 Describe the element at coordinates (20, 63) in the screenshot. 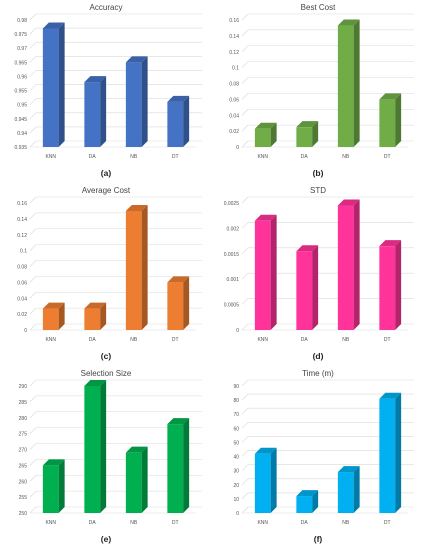

I see `y-tick-label: 0.965` at that location.